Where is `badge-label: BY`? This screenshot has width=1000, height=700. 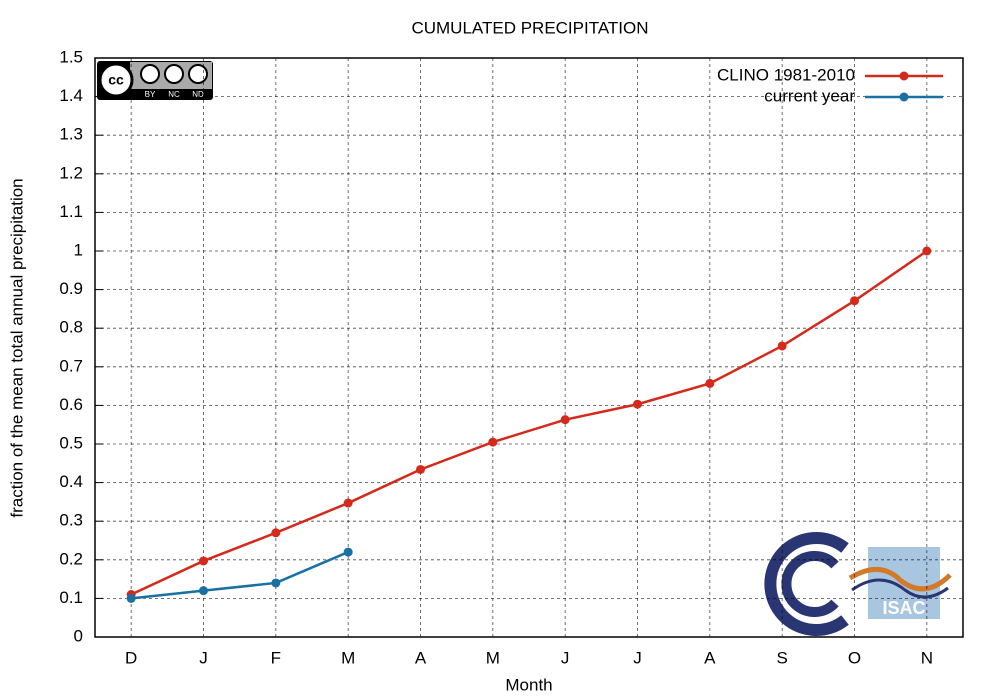 badge-label: BY is located at coordinates (150, 94).